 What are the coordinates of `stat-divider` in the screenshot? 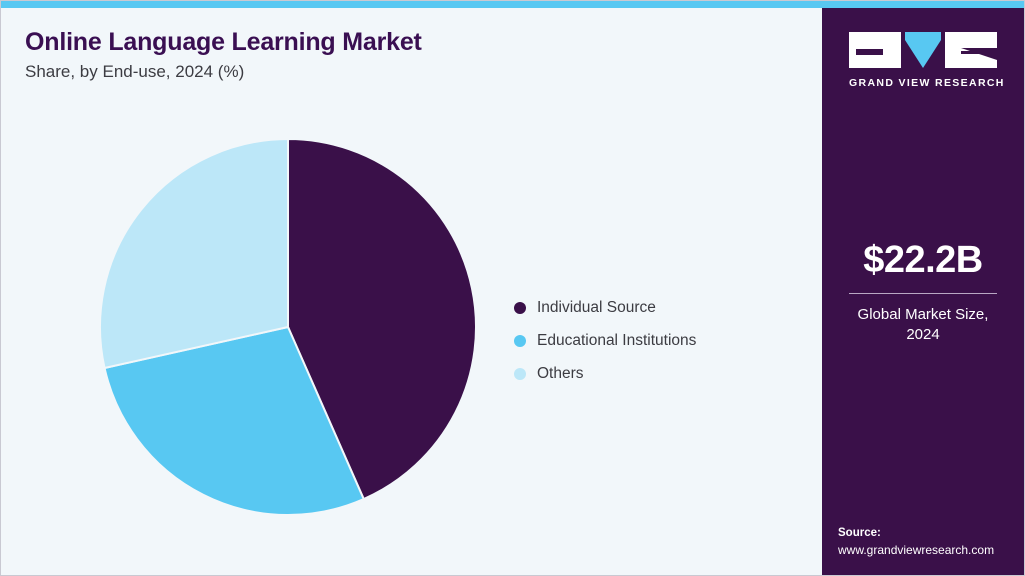 It's located at (923, 293).